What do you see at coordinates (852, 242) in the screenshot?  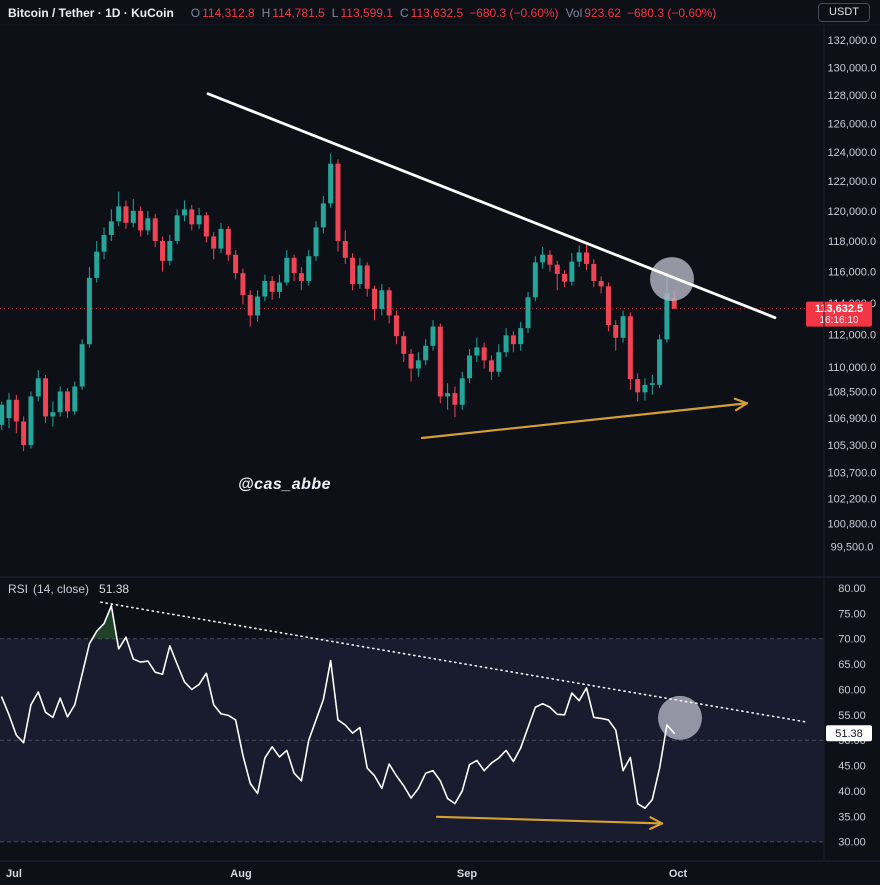 I see `price-axis-label: 118,000.0` at bounding box center [852, 242].